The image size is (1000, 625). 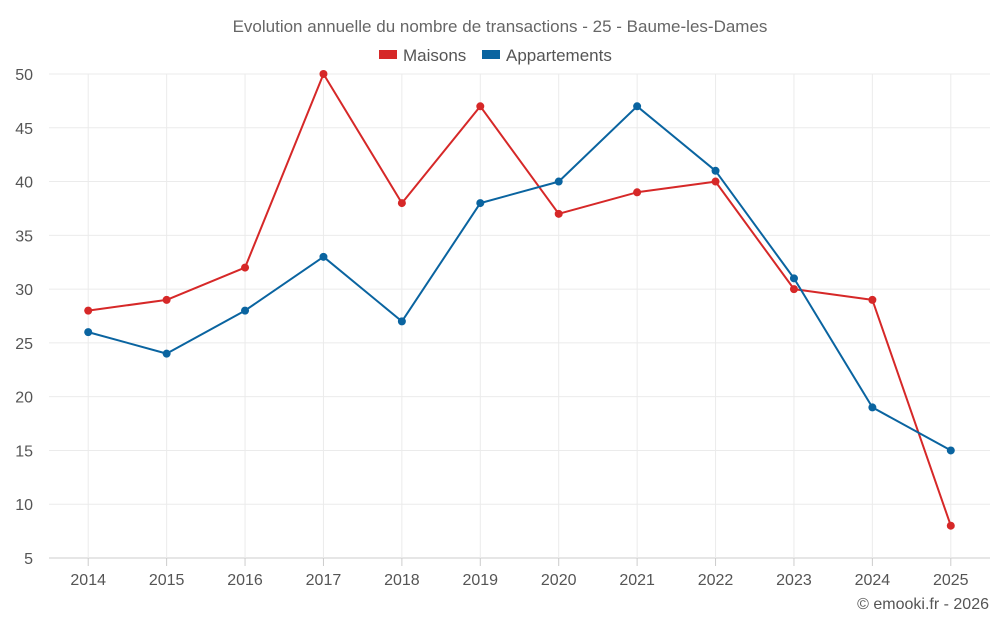 What do you see at coordinates (28, 559) in the screenshot?
I see `y-tick-label: 5` at bounding box center [28, 559].